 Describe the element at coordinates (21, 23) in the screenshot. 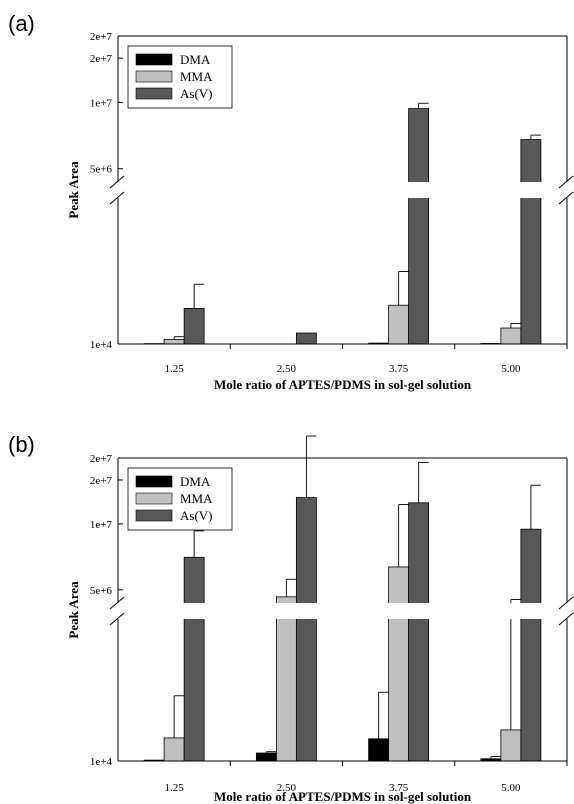

I see `panel-label: (a)` at that location.